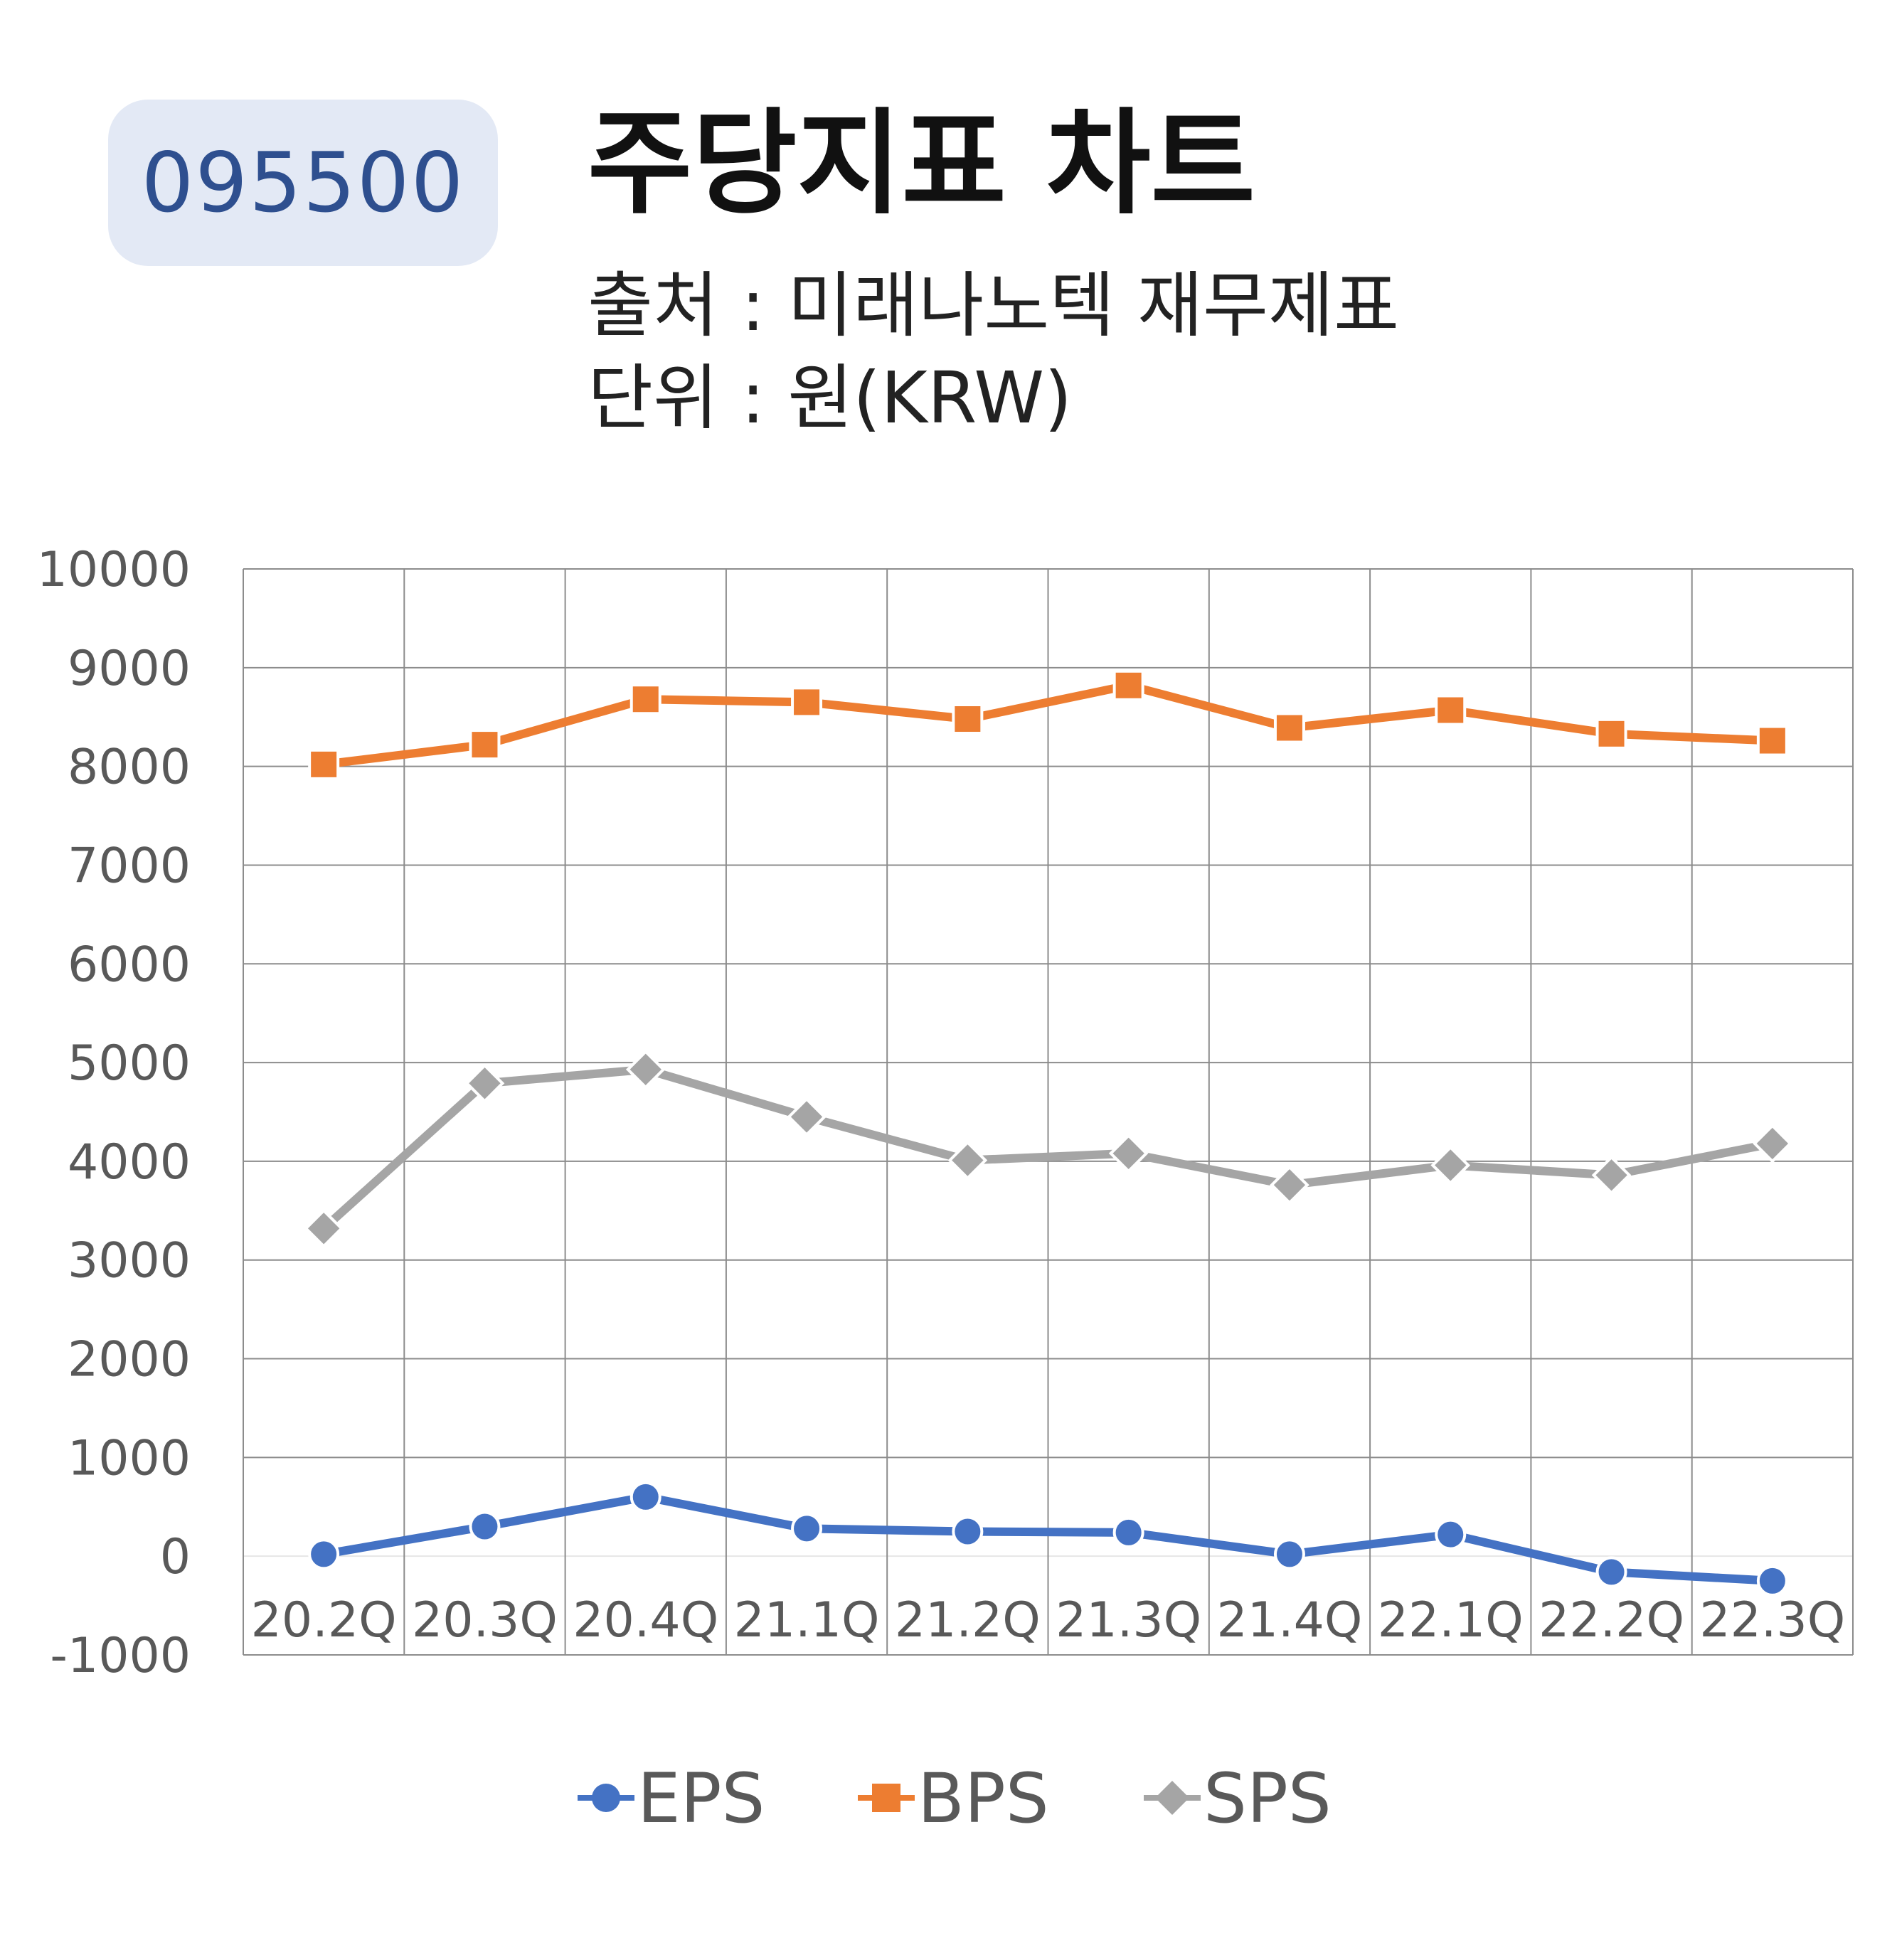  I want to click on x-tick-label: 22.1Q, so click(1451, 1620).